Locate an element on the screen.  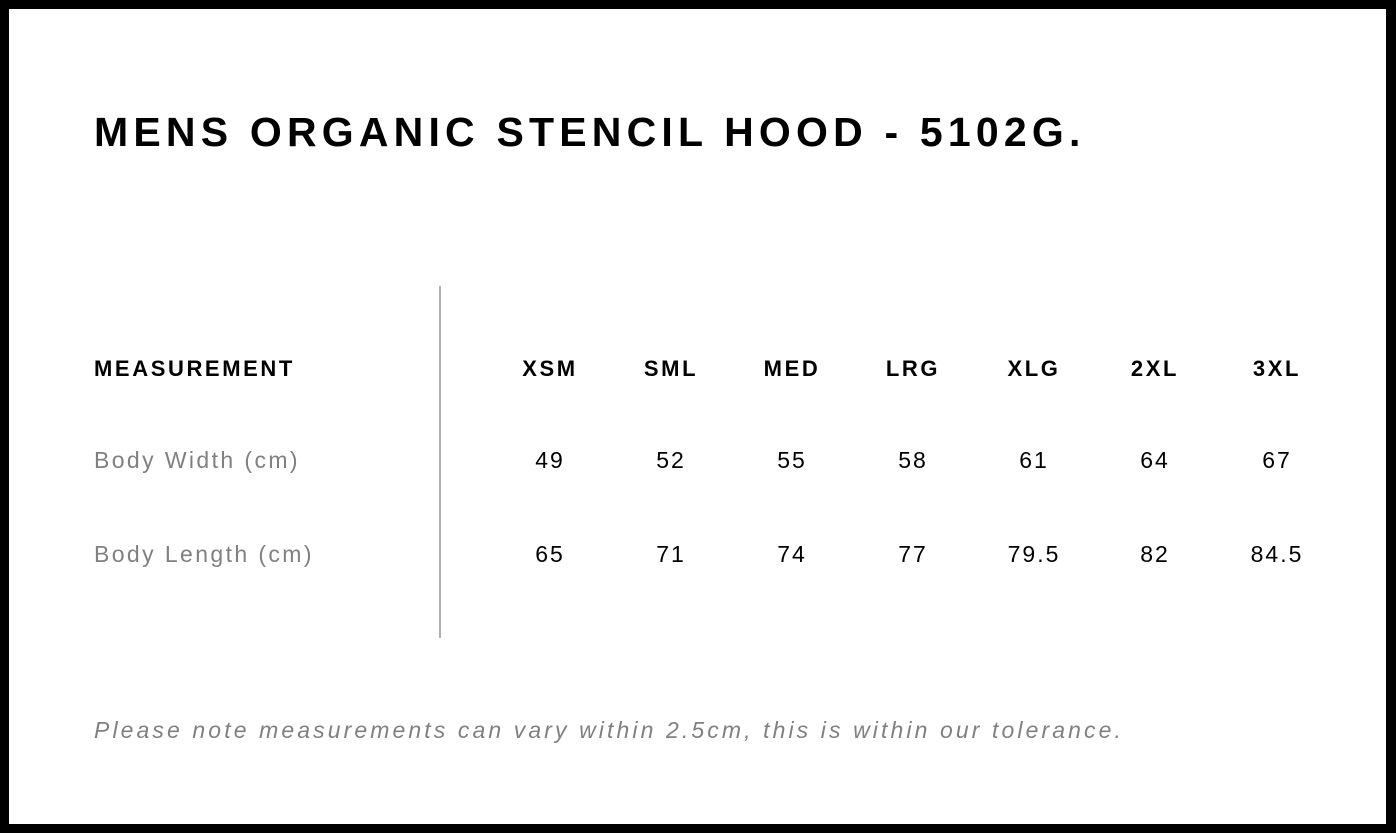
row-label: Body Length (cm) is located at coordinates (204, 554).